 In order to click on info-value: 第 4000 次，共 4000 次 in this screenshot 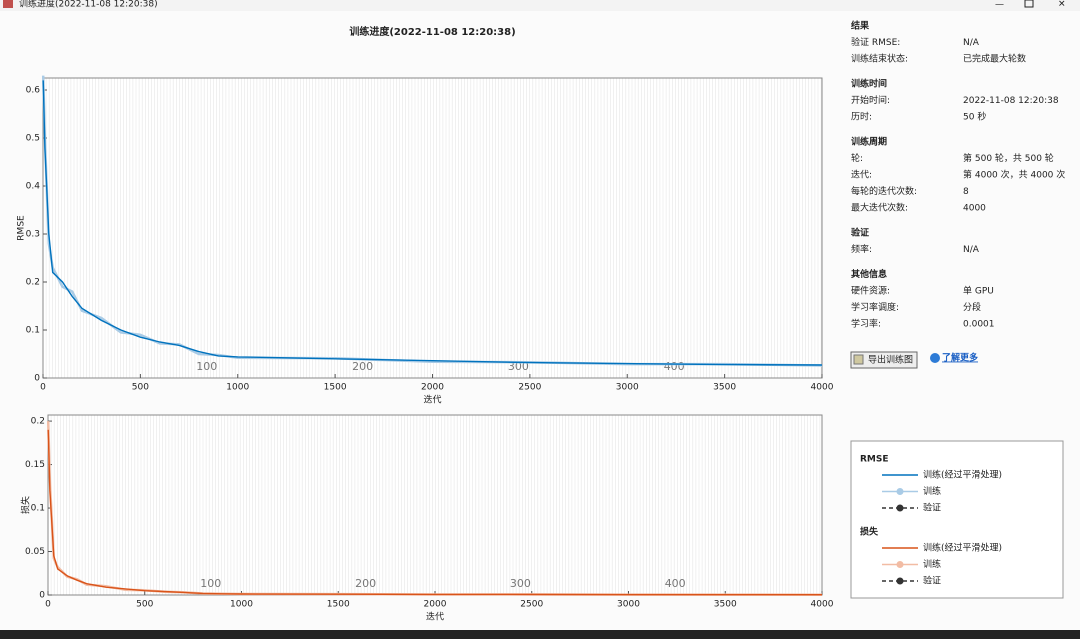, I will do `click(1014, 175)`.